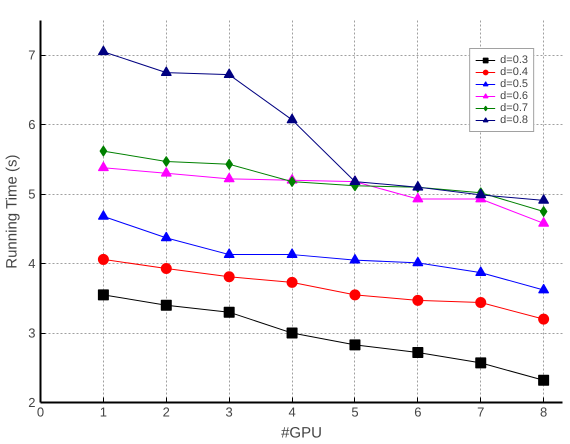  I want to click on x-tick-label: 6, so click(418, 412).